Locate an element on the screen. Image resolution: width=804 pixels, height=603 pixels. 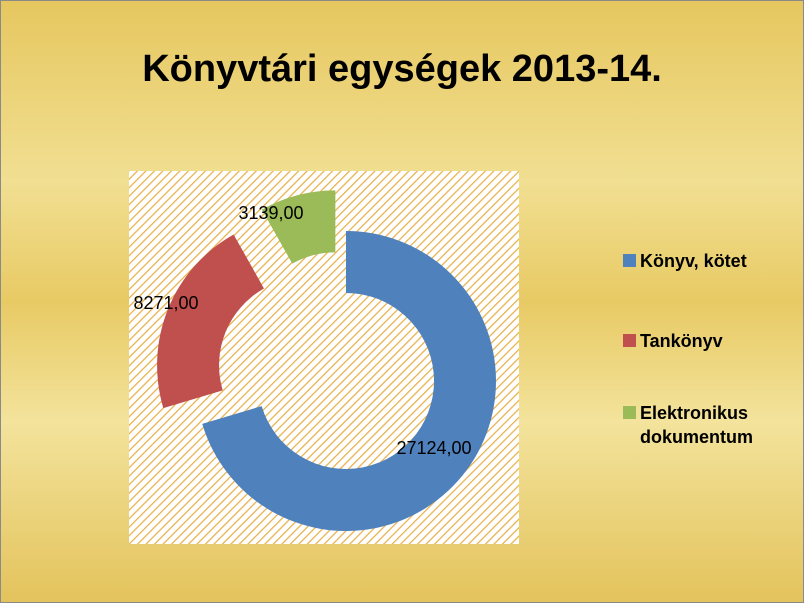
data-label: 8271,00 is located at coordinates (165, 303).